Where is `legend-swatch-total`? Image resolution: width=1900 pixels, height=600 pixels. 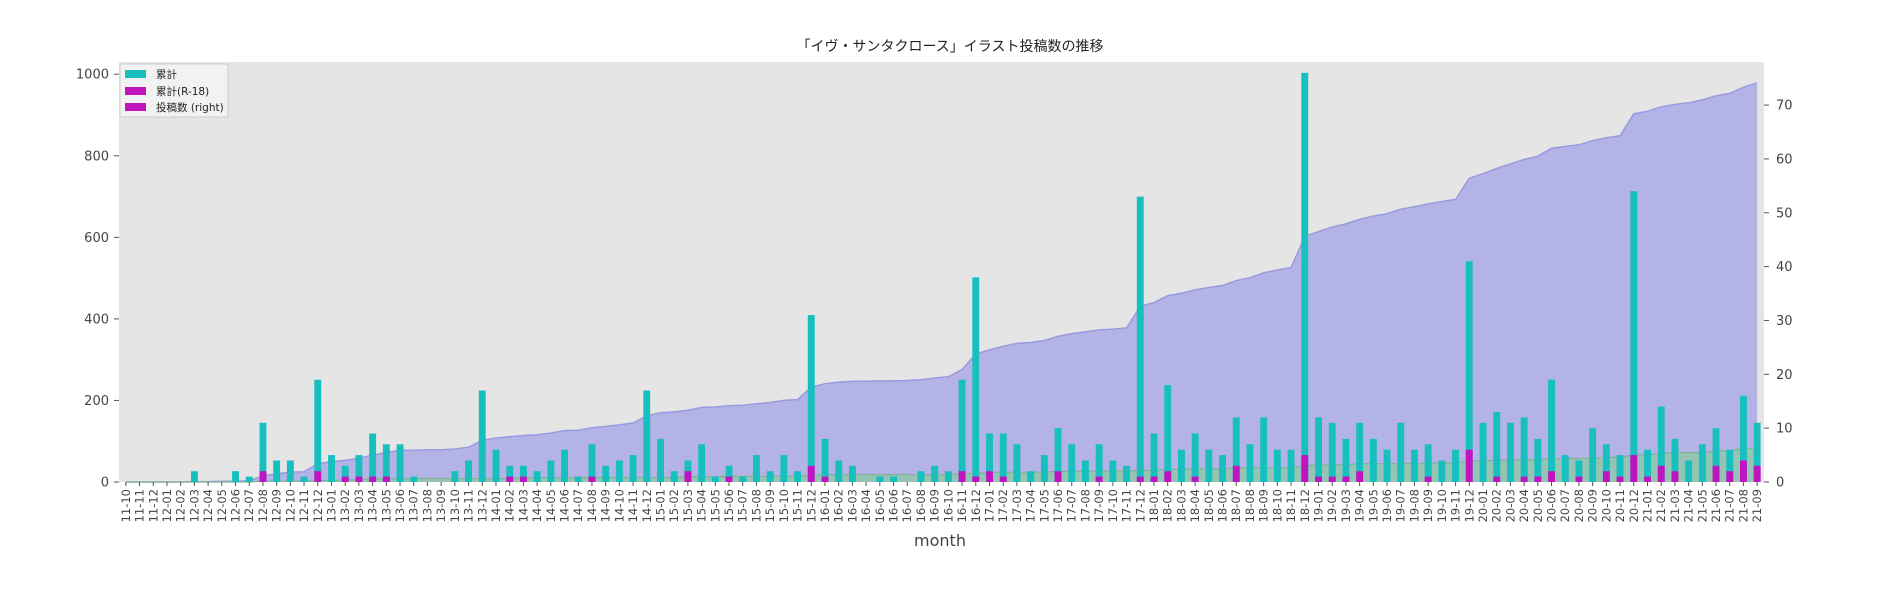
legend-swatch-total is located at coordinates (135, 74).